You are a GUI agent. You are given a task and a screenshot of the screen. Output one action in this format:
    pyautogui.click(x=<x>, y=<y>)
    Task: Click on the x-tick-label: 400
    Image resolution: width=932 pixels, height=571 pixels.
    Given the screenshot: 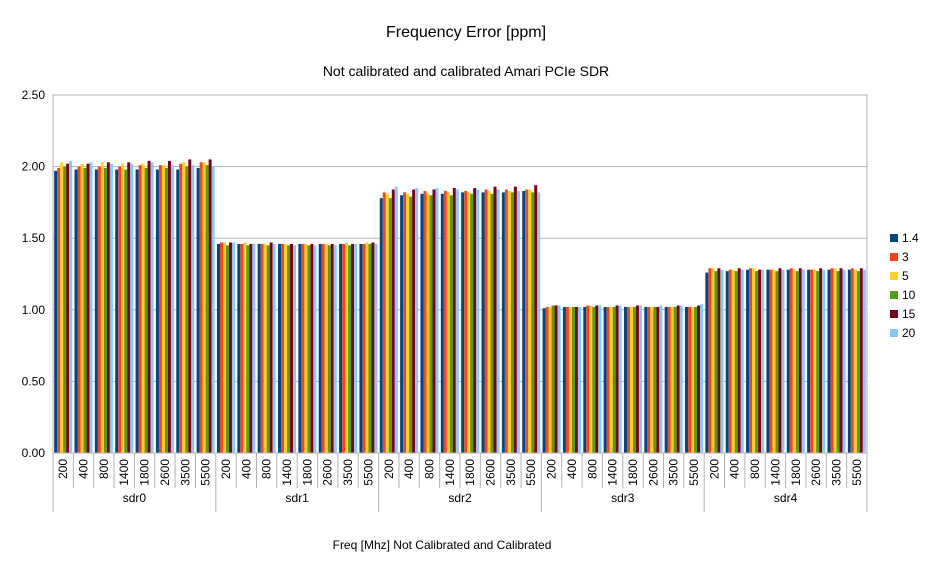 What is the action you would take?
    pyautogui.click(x=572, y=469)
    